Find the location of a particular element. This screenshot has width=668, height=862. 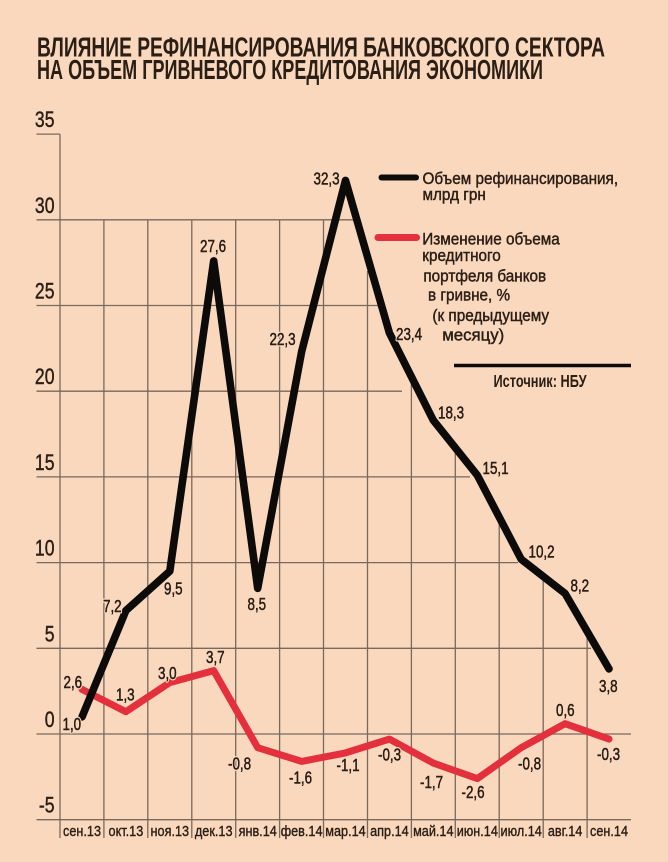

svg-text: 27,6 is located at coordinates (213, 247).